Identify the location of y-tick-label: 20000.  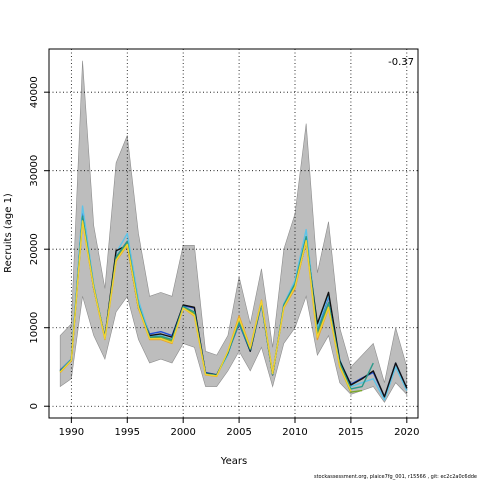
(34, 249).